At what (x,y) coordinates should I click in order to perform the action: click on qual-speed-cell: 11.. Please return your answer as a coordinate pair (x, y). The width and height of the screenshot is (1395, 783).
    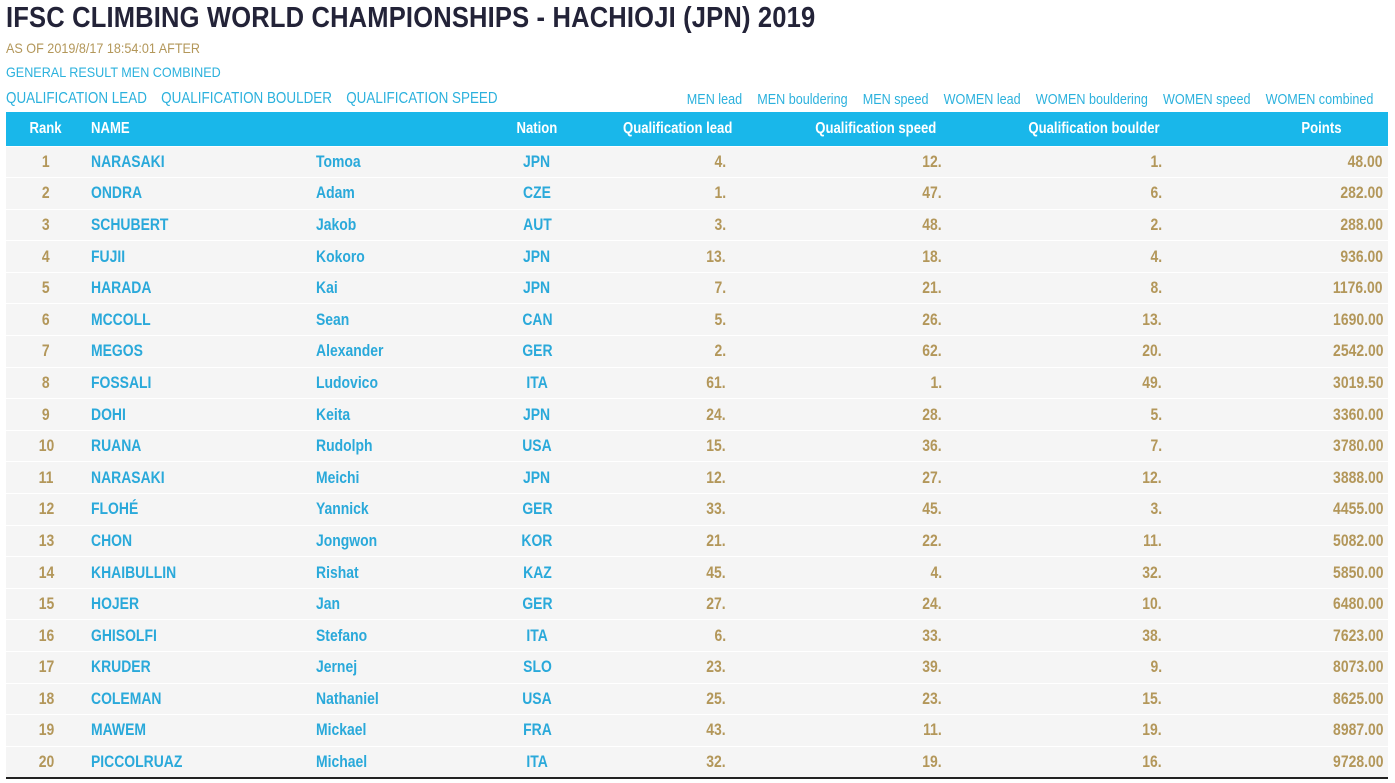
    Looking at the image, I should click on (876, 731).